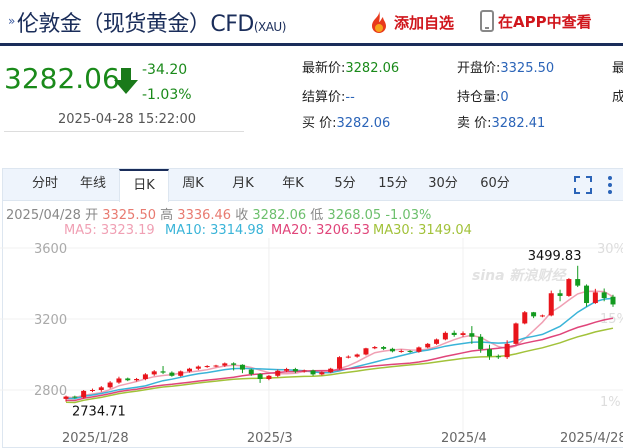  Describe the element at coordinates (354, 215) in the screenshot. I see `low-value: 3268.05` at that location.